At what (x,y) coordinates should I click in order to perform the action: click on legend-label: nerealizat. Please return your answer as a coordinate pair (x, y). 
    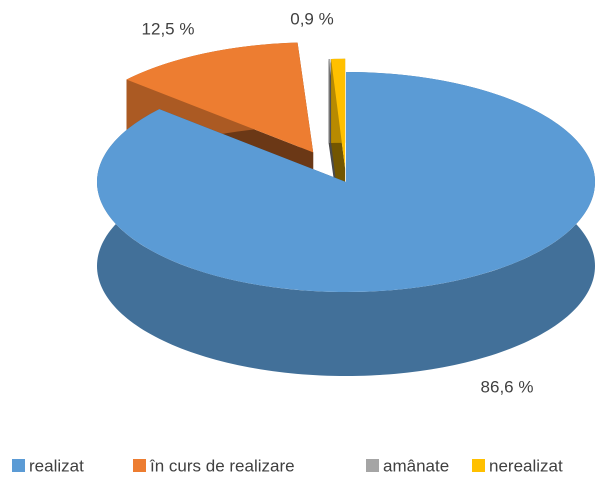
    Looking at the image, I should click on (526, 465).